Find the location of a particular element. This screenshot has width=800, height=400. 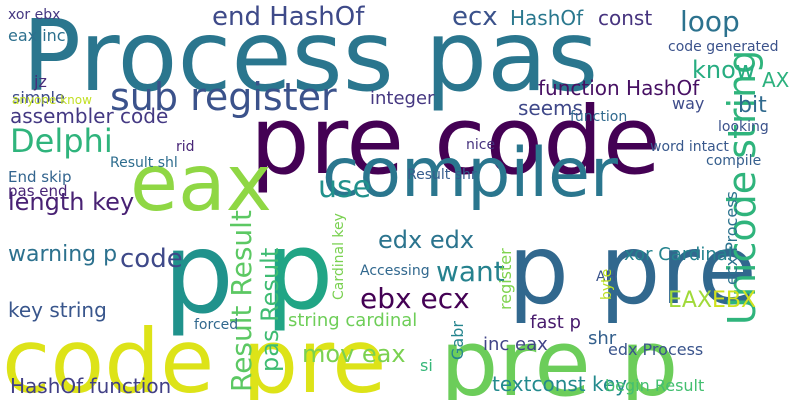

word: mov eax is located at coordinates (354, 354).